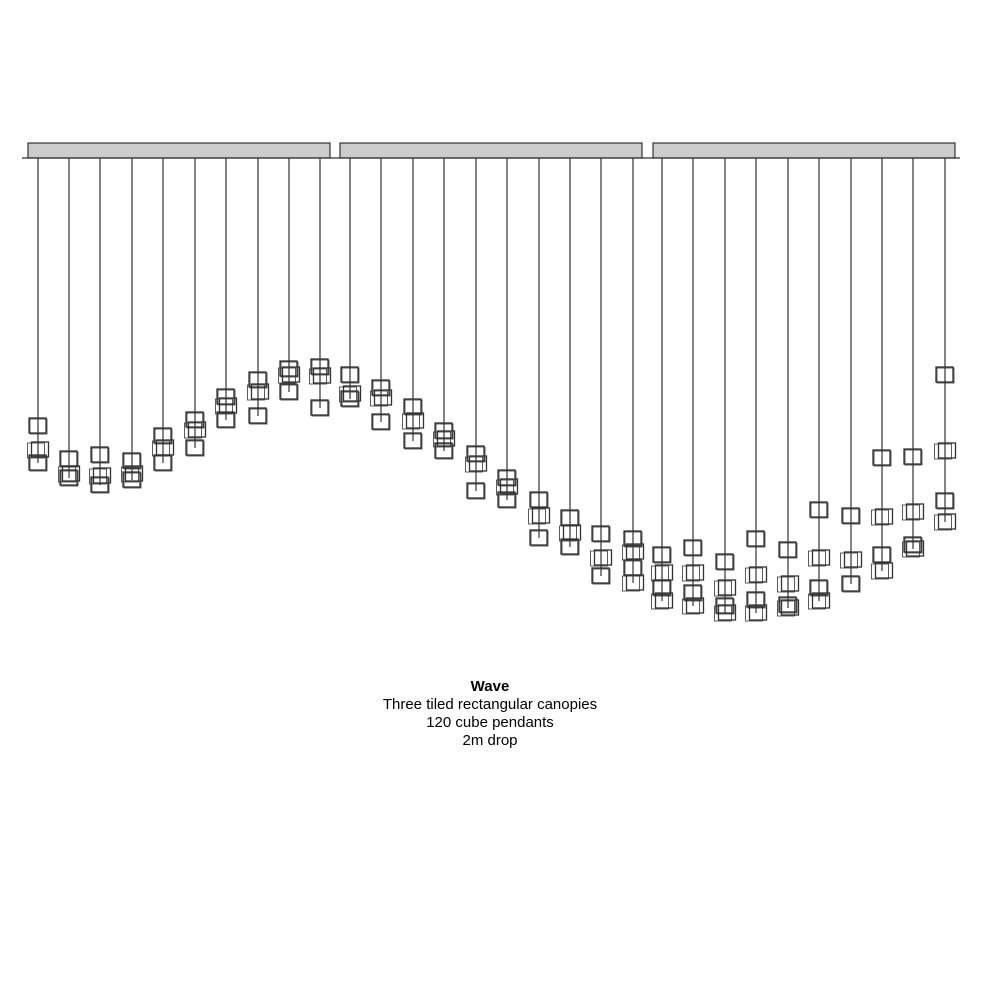 This screenshot has height=1000, width=1000. Describe the element at coordinates (491, 150) in the screenshot. I see `canopy-center` at that location.